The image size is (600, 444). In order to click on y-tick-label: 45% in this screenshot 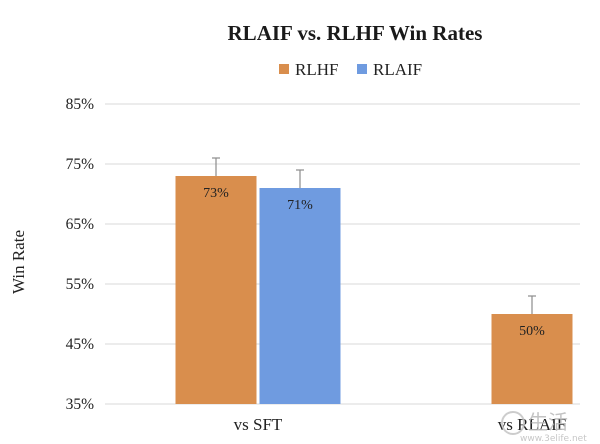, I will do `click(80, 344)`.